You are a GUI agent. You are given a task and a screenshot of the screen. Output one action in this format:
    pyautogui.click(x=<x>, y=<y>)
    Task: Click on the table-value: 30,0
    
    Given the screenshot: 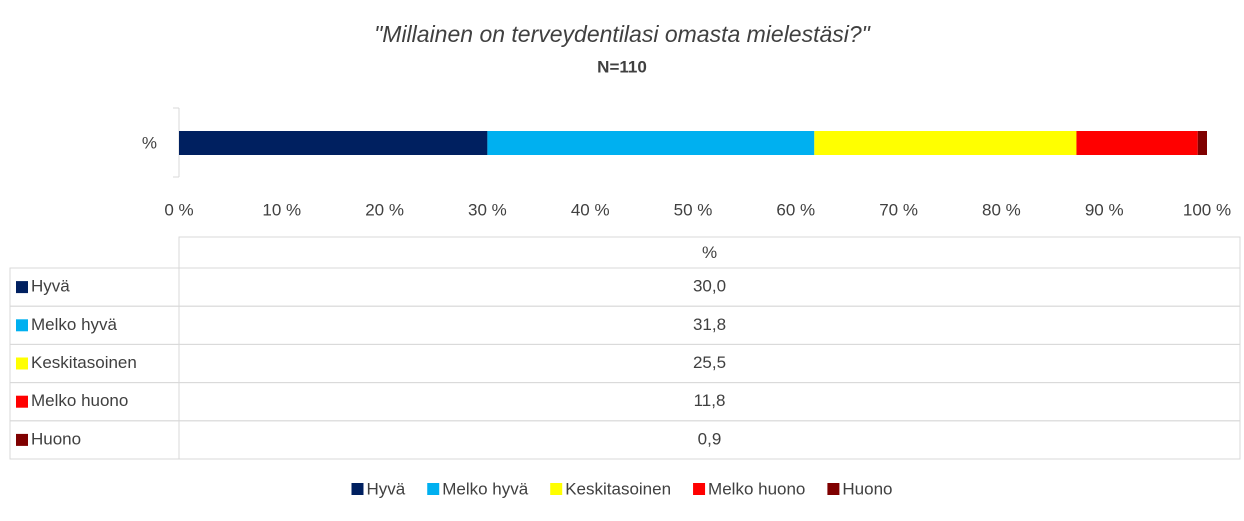 What is the action you would take?
    pyautogui.click(x=709, y=286)
    